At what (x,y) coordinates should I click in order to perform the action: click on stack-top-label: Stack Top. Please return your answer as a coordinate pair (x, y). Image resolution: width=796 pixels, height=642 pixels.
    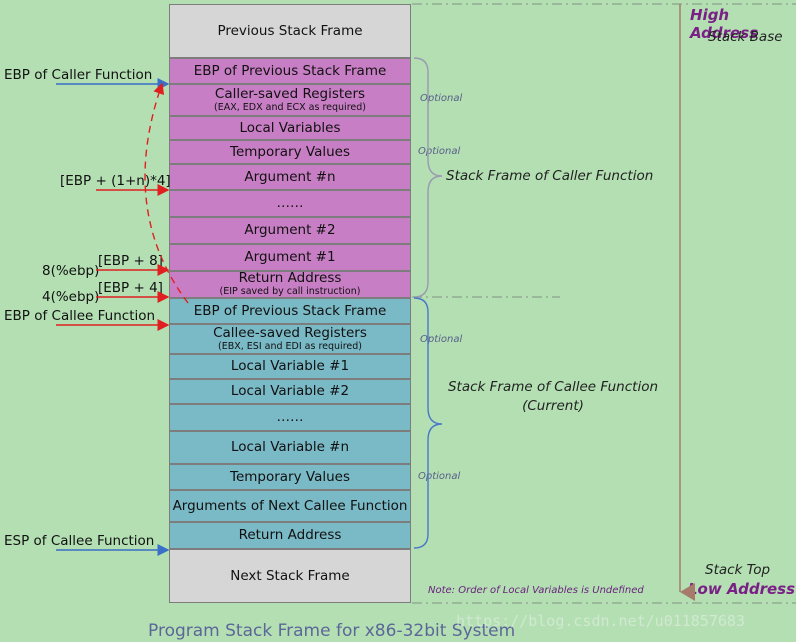
    Looking at the image, I should click on (738, 570).